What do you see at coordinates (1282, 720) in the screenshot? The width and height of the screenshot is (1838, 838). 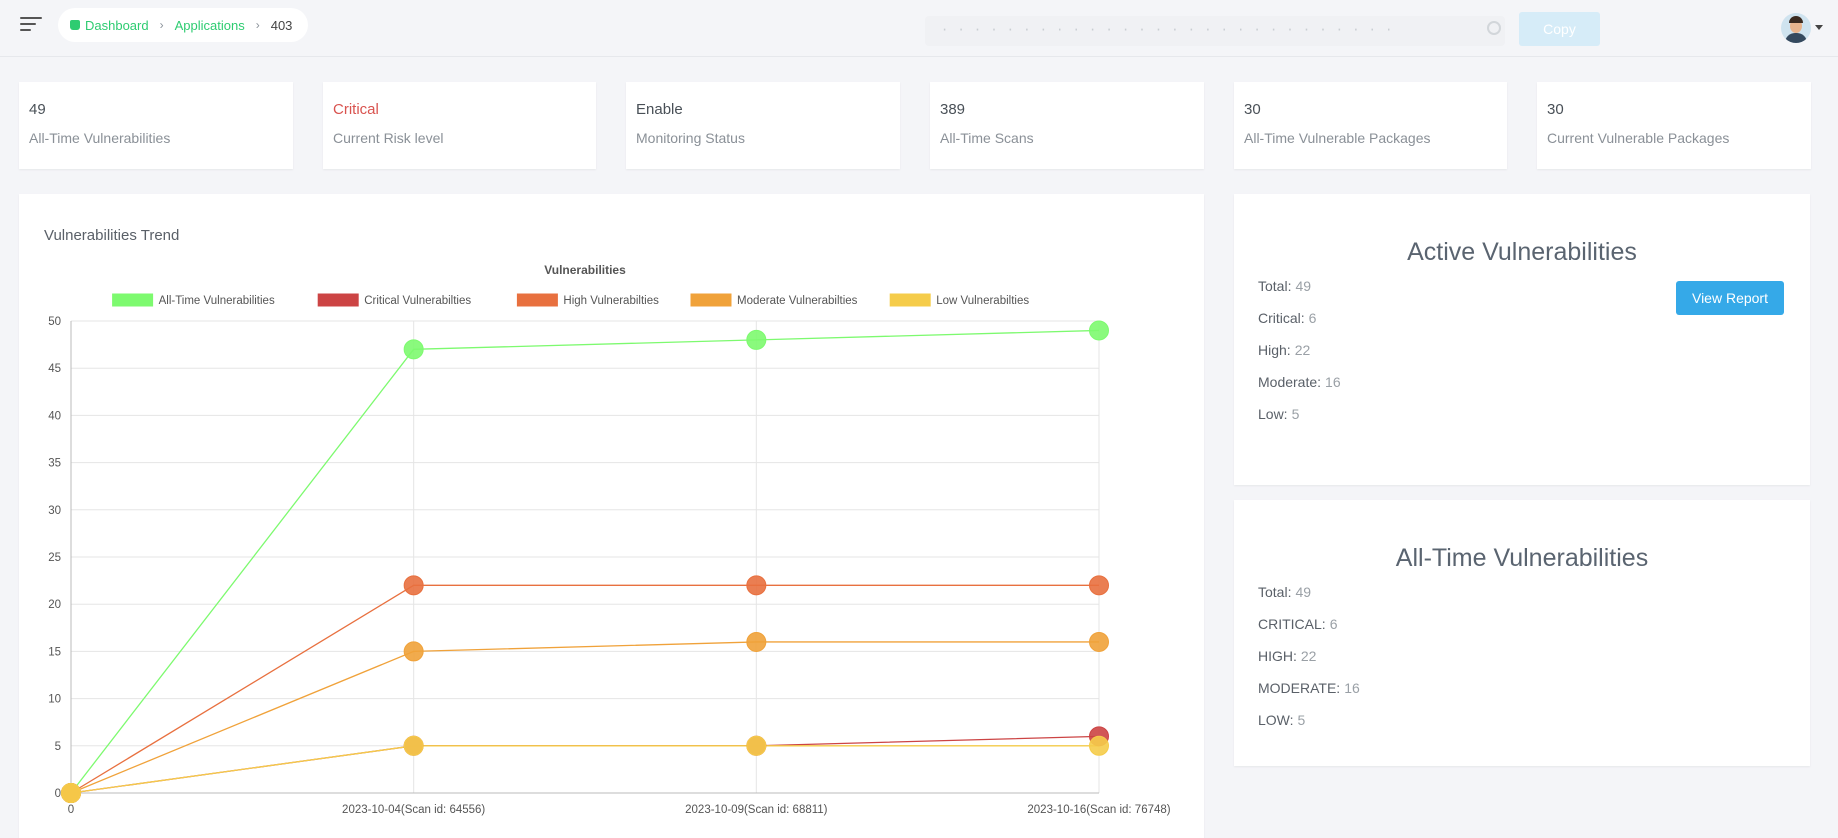 I see `summary-row-low: LOW: 5` at bounding box center [1282, 720].